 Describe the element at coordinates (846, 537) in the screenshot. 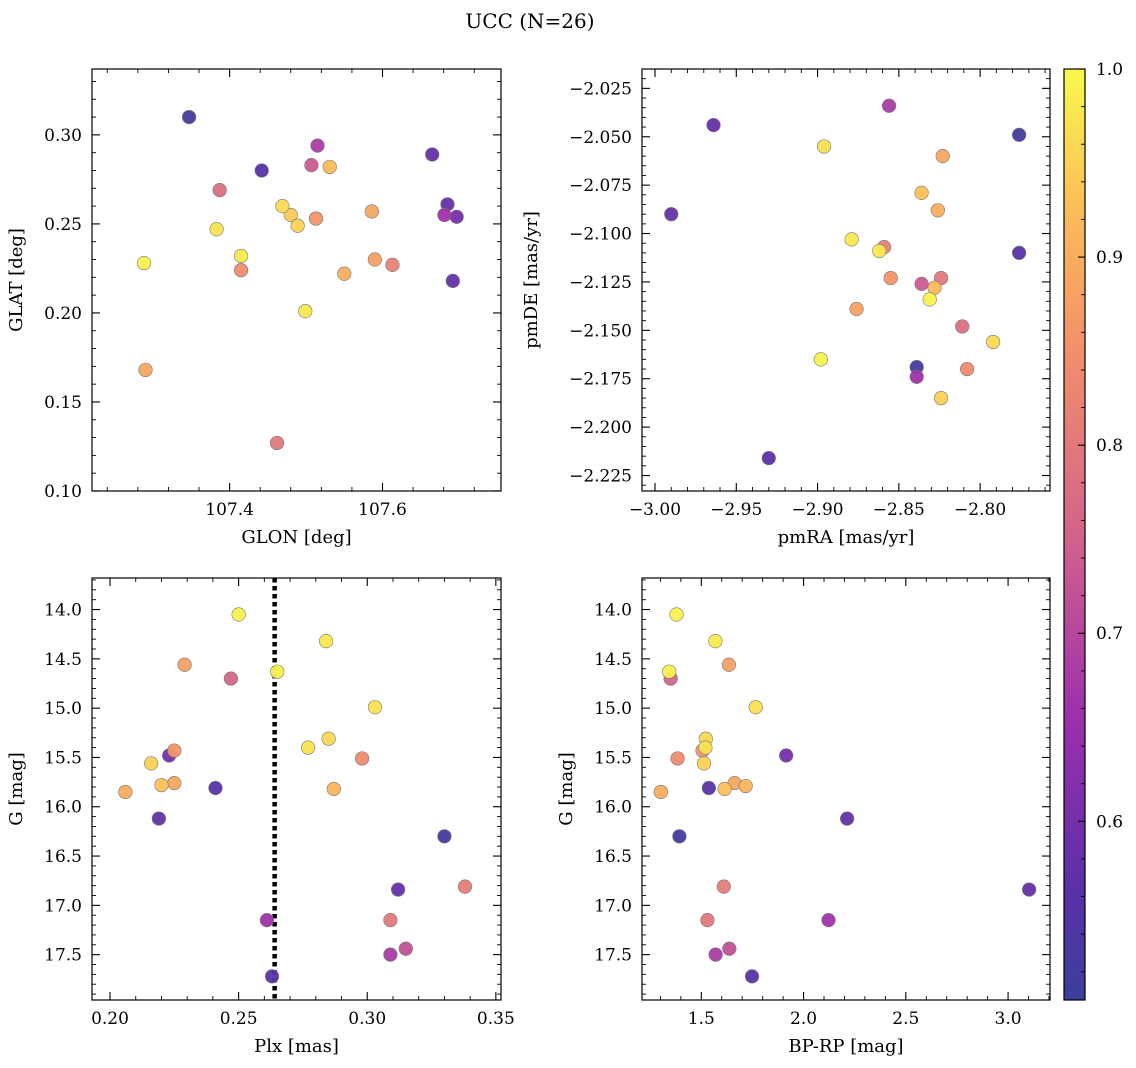

I see `x-axis-label: pmRA [mas/yr]` at that location.